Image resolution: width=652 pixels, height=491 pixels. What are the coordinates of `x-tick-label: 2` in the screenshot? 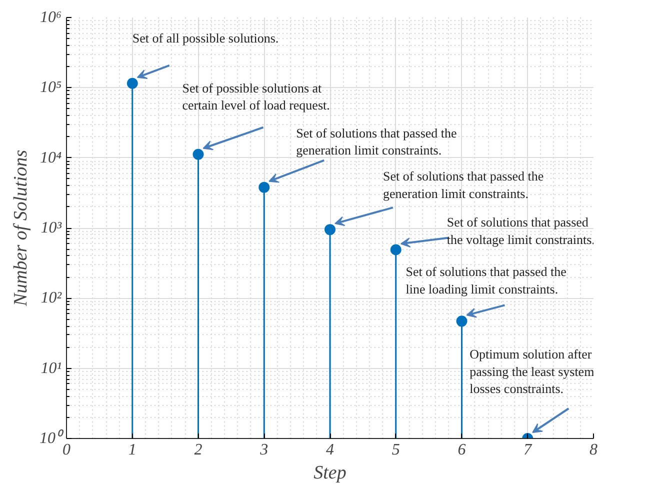 It's located at (198, 450).